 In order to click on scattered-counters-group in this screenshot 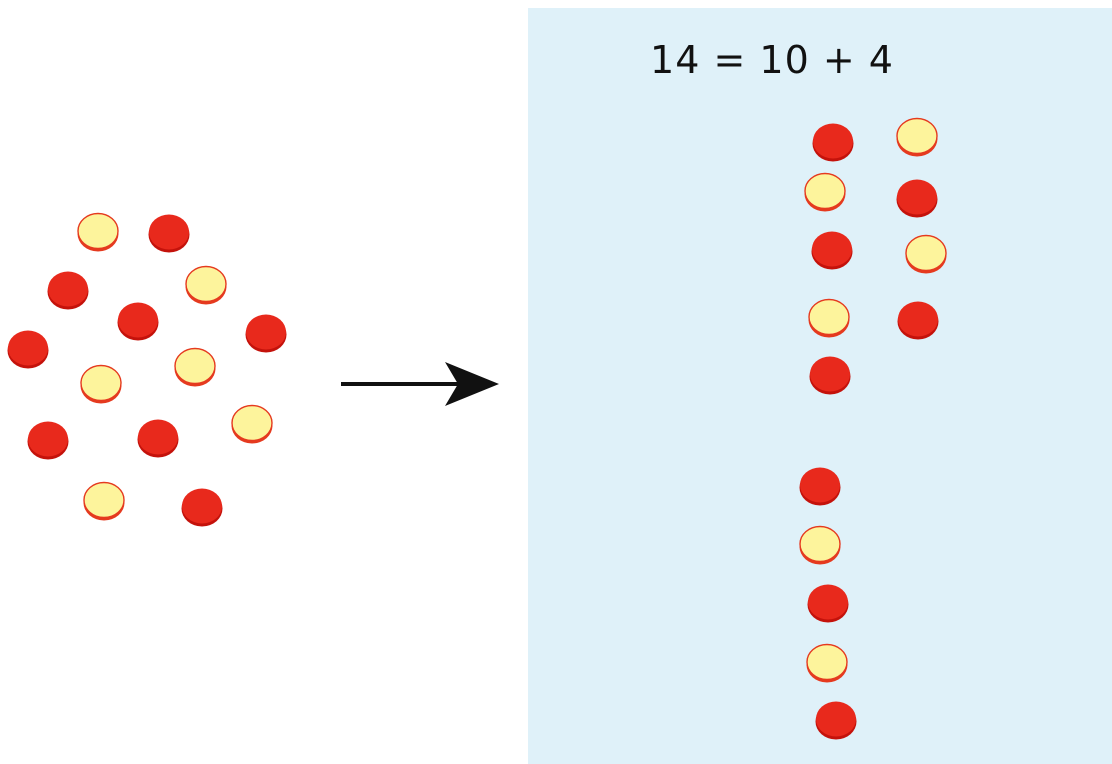, I will do `click(147, 369)`.